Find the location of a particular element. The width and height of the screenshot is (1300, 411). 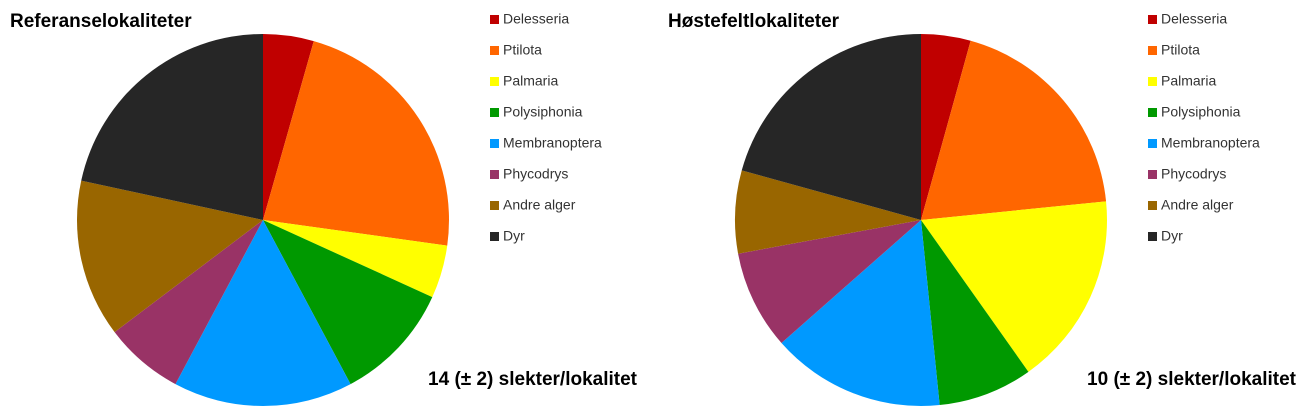

chart-title: Høstefeltlokaliteter is located at coordinates (754, 21).